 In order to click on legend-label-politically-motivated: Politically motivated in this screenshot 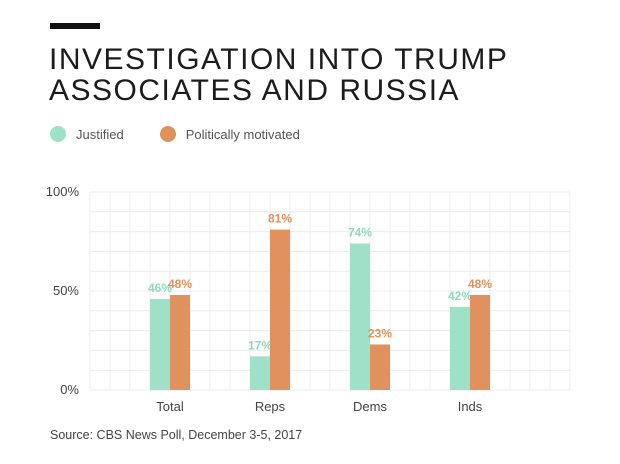, I will do `click(242, 134)`.